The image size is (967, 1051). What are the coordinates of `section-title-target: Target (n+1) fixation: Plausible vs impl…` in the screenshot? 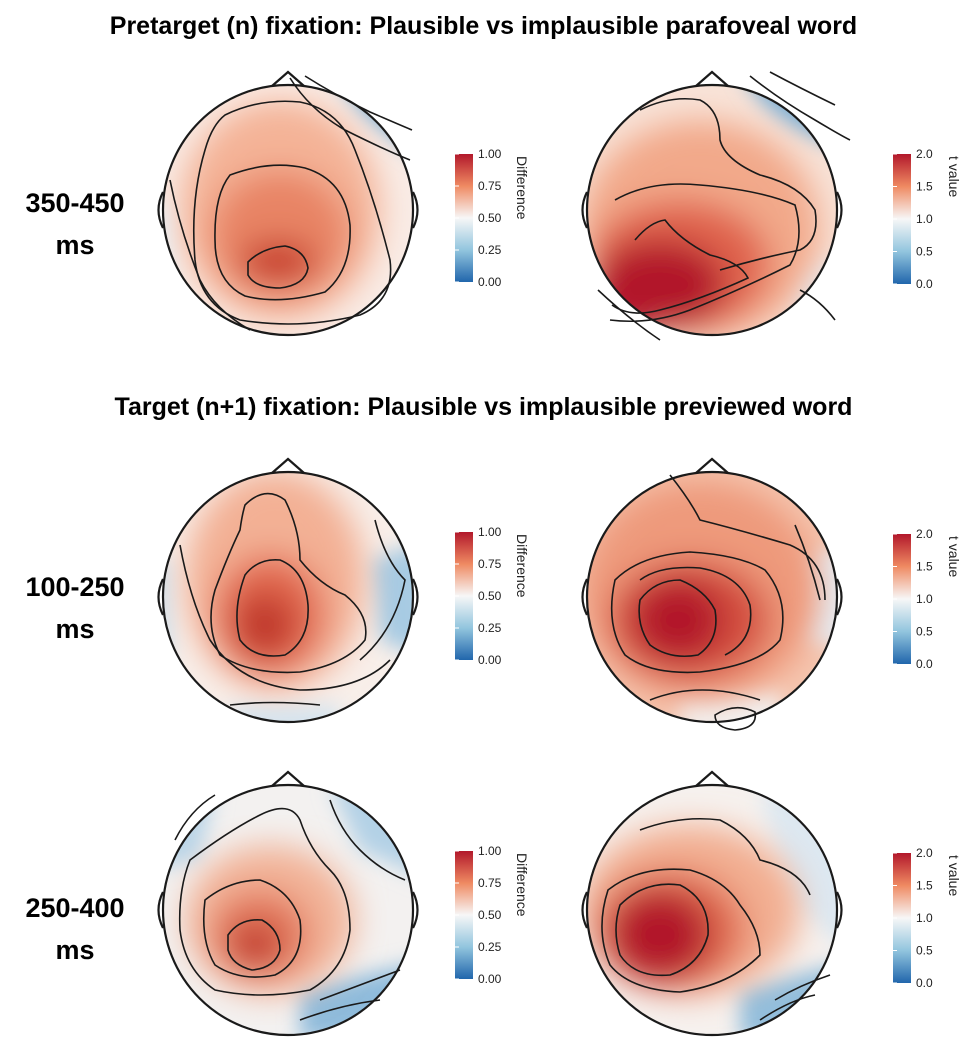 It's located at (483, 407).